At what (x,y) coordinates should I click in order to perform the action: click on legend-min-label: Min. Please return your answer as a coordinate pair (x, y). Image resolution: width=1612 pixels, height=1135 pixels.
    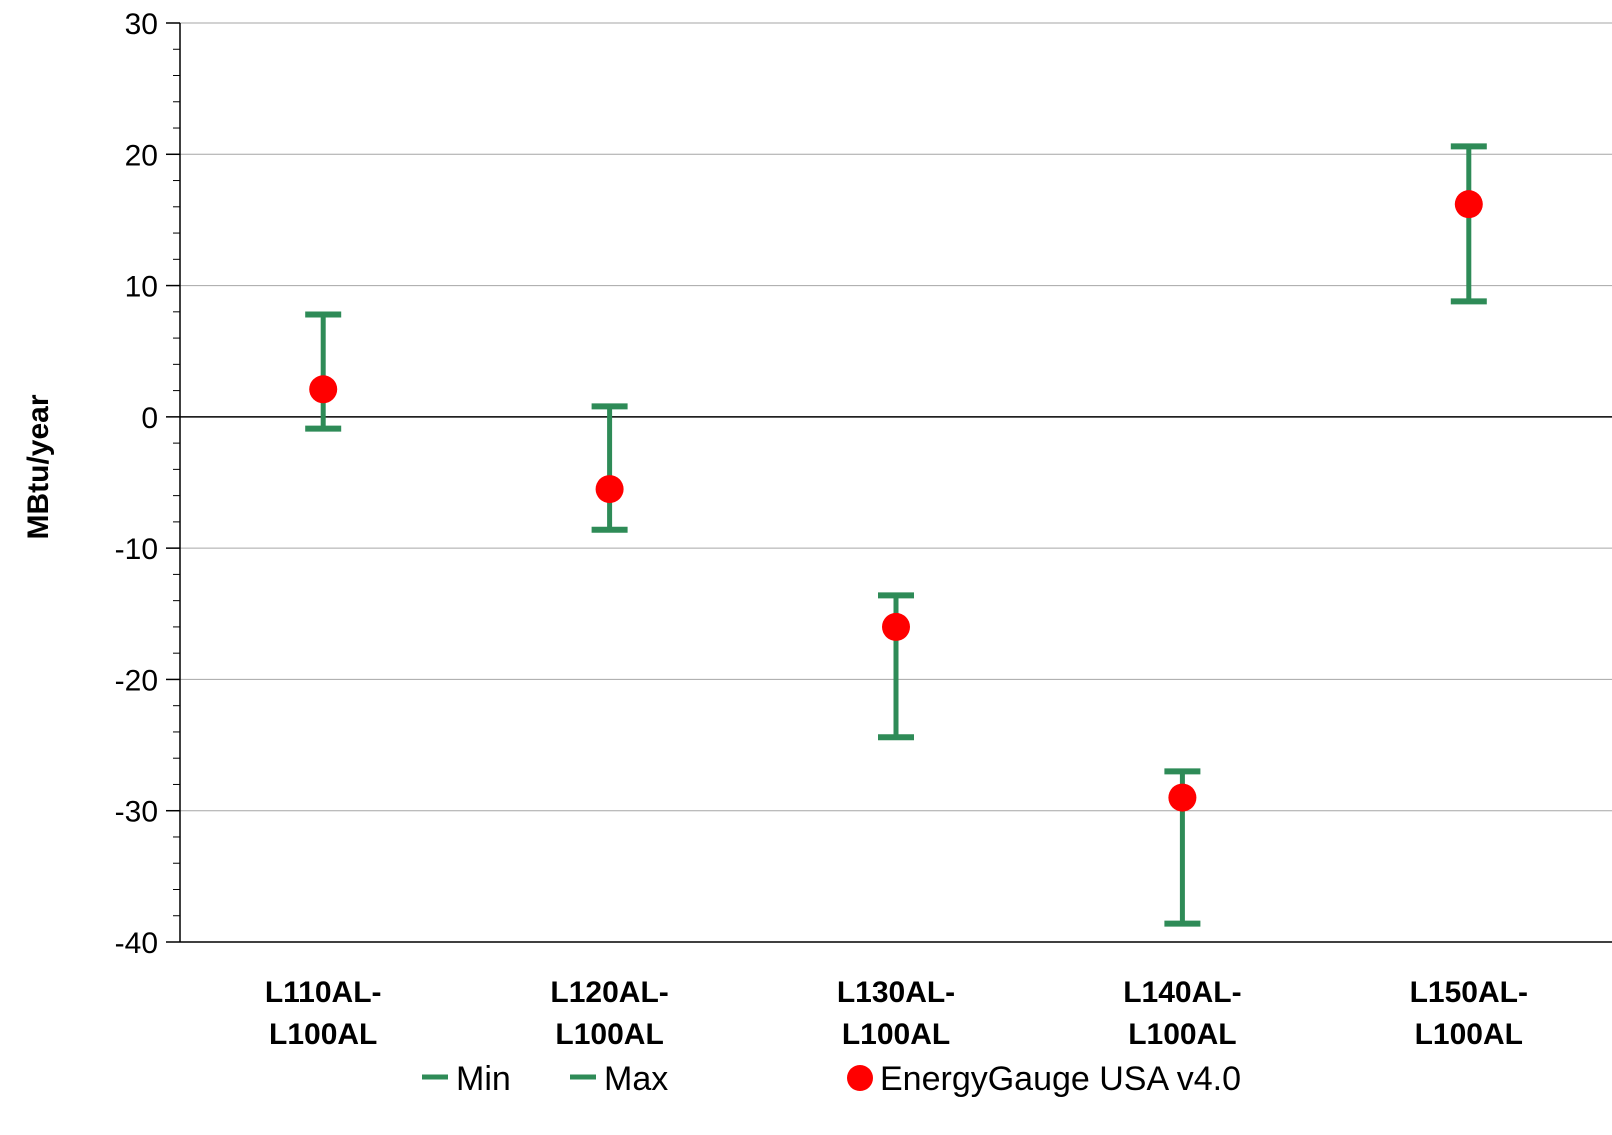
    Looking at the image, I should click on (483, 1079).